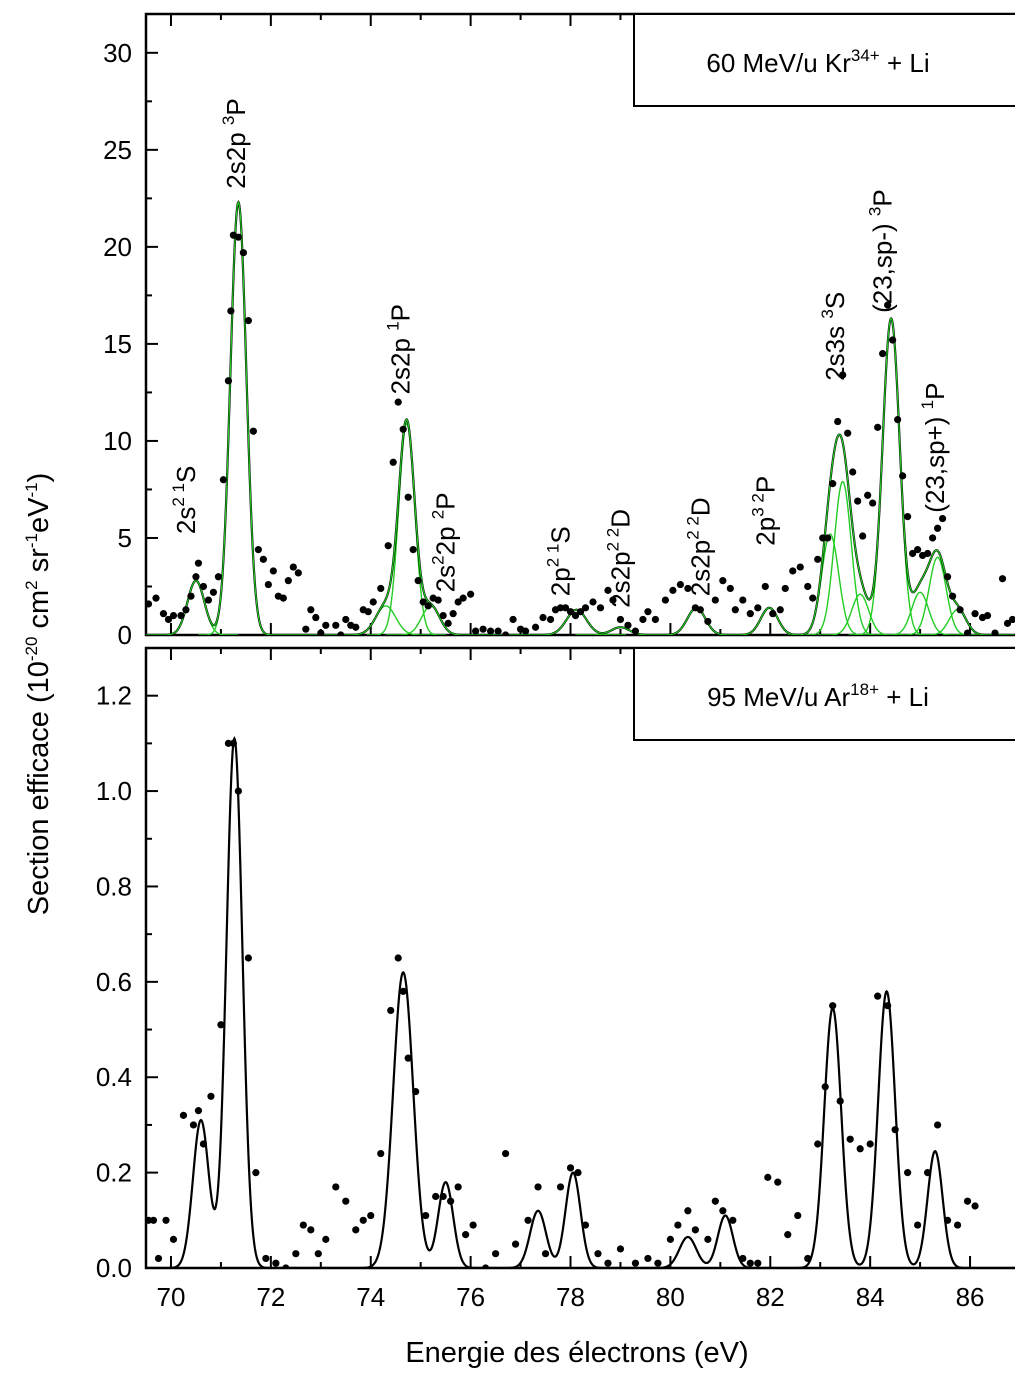 This screenshot has height=1385, width=1015. What do you see at coordinates (446, 578) in the screenshot?
I see `label-part: 2s` at bounding box center [446, 578].